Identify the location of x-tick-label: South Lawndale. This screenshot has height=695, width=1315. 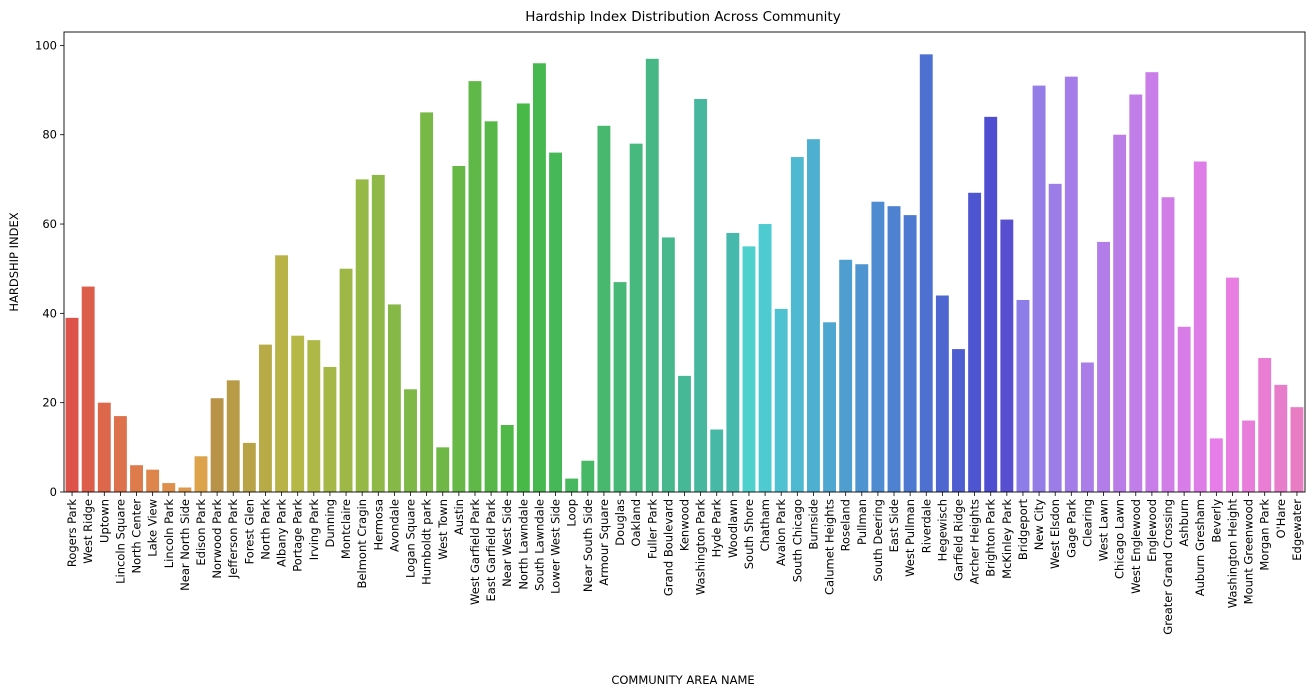
(539, 545).